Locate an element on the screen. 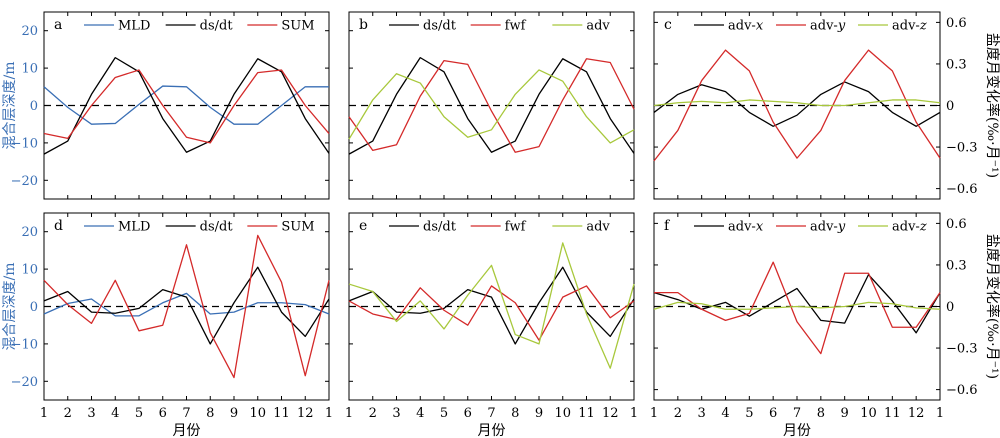 The width and height of the screenshot is (1000, 438). panel-a: −20 −10 0 10 20 a MLD ds/dt SUM is located at coordinates (170, 105).